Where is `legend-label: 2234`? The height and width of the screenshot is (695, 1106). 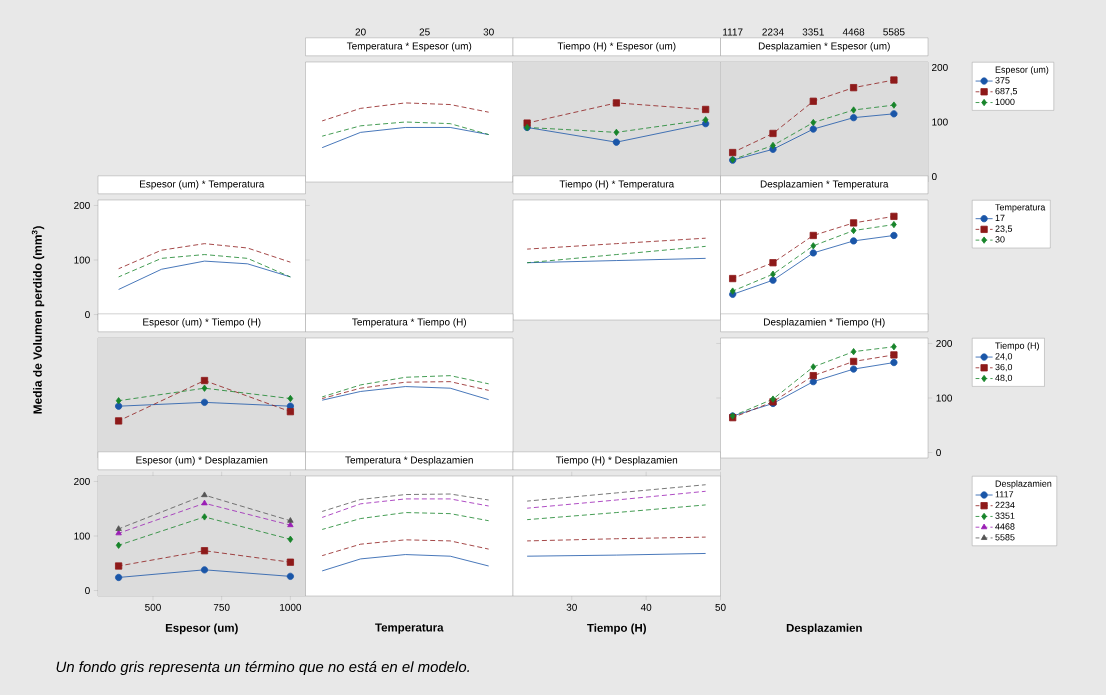
legend-label: 2234 is located at coordinates (1005, 505).